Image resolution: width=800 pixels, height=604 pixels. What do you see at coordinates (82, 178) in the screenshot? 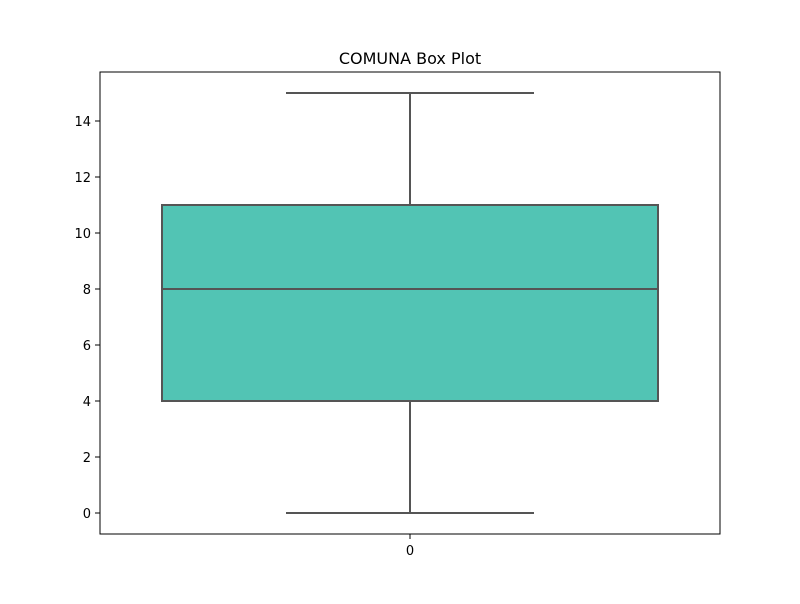
I see `y-tick-label: 12` at bounding box center [82, 178].